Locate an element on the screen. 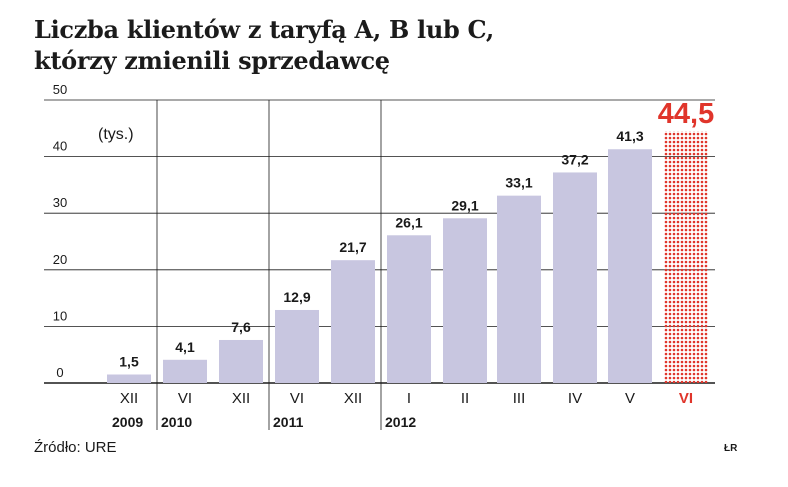  data-label: 4,1 is located at coordinates (185, 347).